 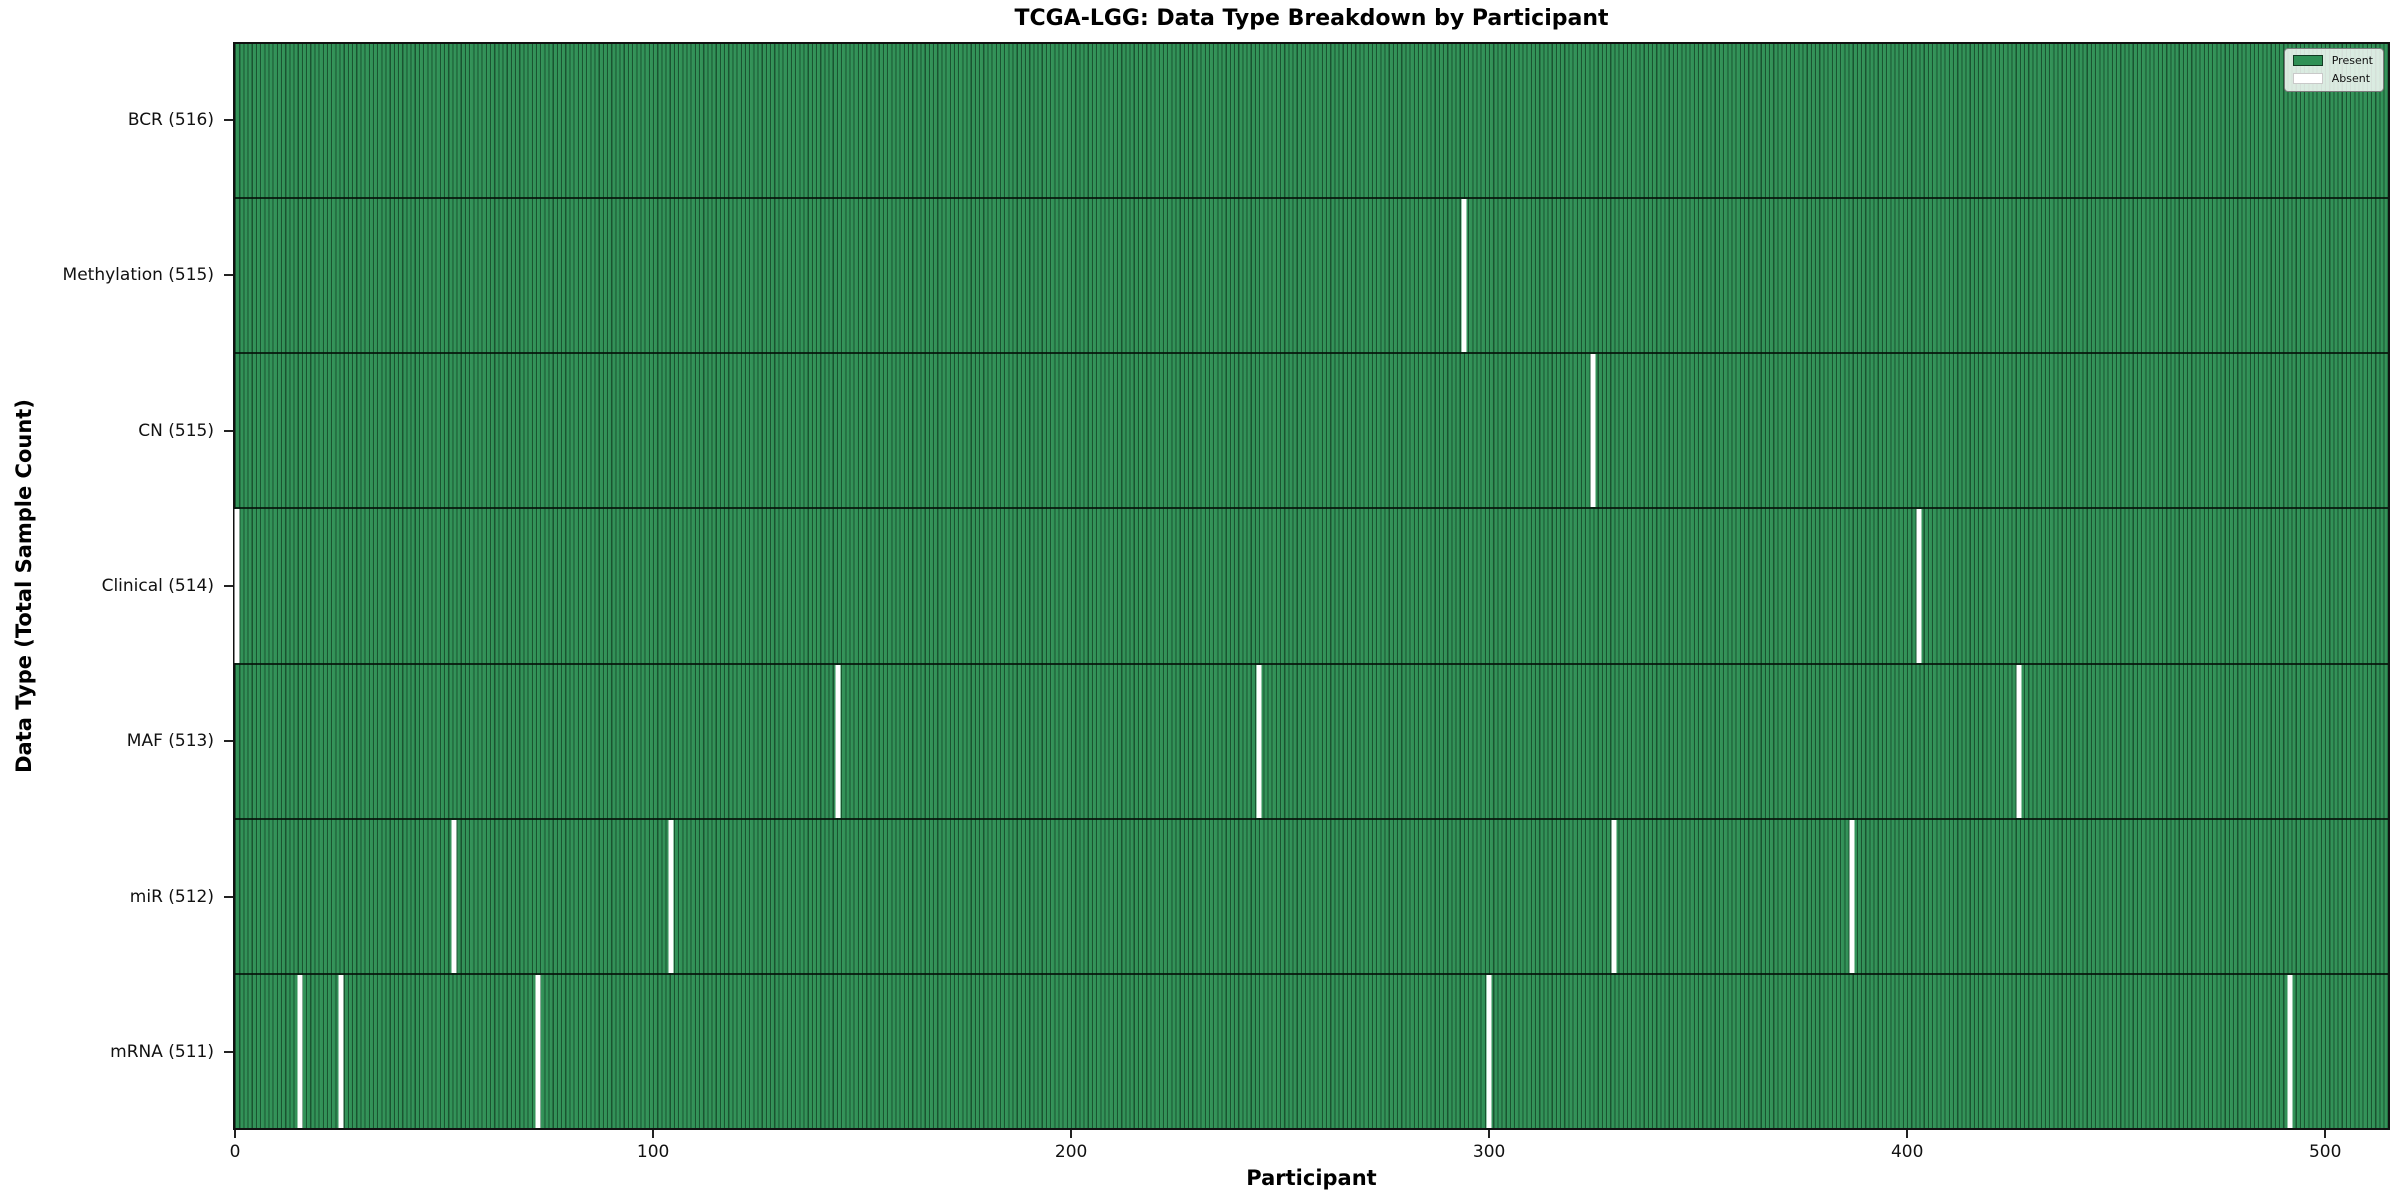 What do you see at coordinates (2352, 60) in the screenshot?
I see `legend-label-present: Present` at bounding box center [2352, 60].